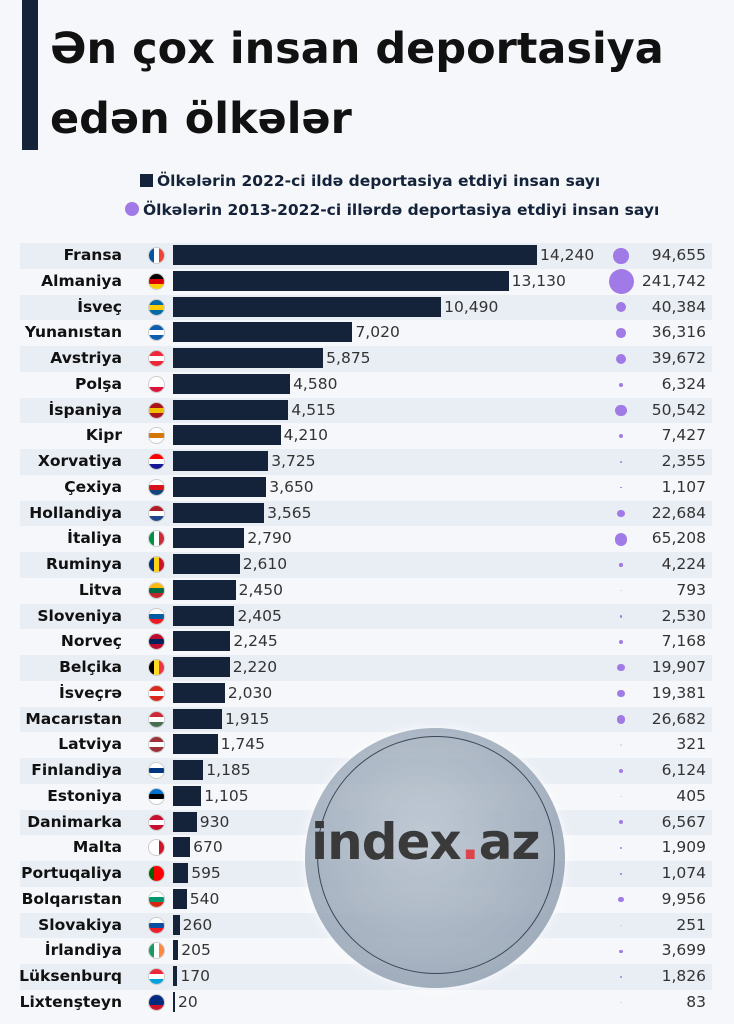 The height and width of the screenshot is (1024, 734). What do you see at coordinates (678, 718) in the screenshot?
I see `total-value-label: 26,682` at bounding box center [678, 718].